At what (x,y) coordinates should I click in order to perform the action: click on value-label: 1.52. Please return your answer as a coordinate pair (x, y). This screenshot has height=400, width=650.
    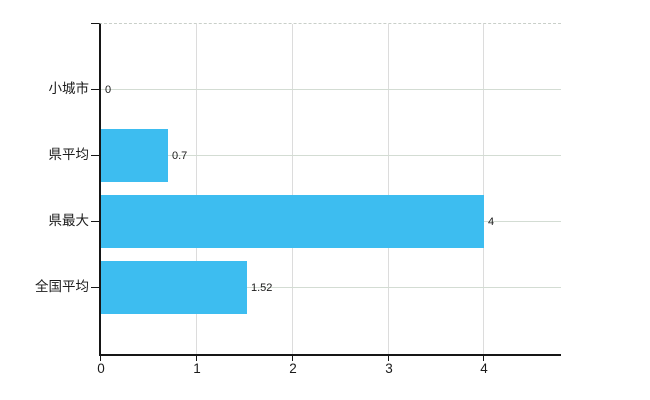
    Looking at the image, I should click on (262, 288).